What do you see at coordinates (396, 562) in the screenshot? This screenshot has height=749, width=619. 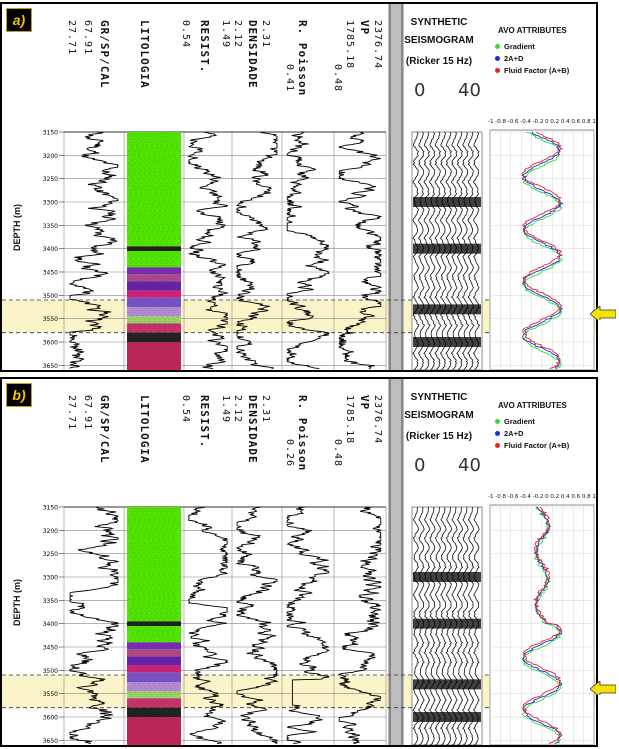 I see `separator-bar` at bounding box center [396, 562].